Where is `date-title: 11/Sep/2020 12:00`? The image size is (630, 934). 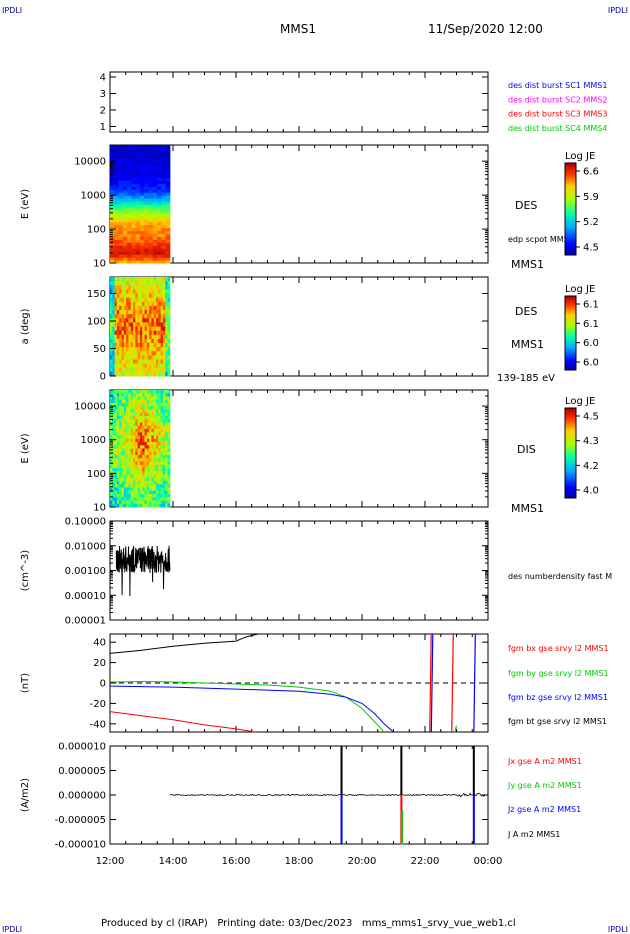
date-title: 11/Sep/2020 12:00 is located at coordinates (485, 29).